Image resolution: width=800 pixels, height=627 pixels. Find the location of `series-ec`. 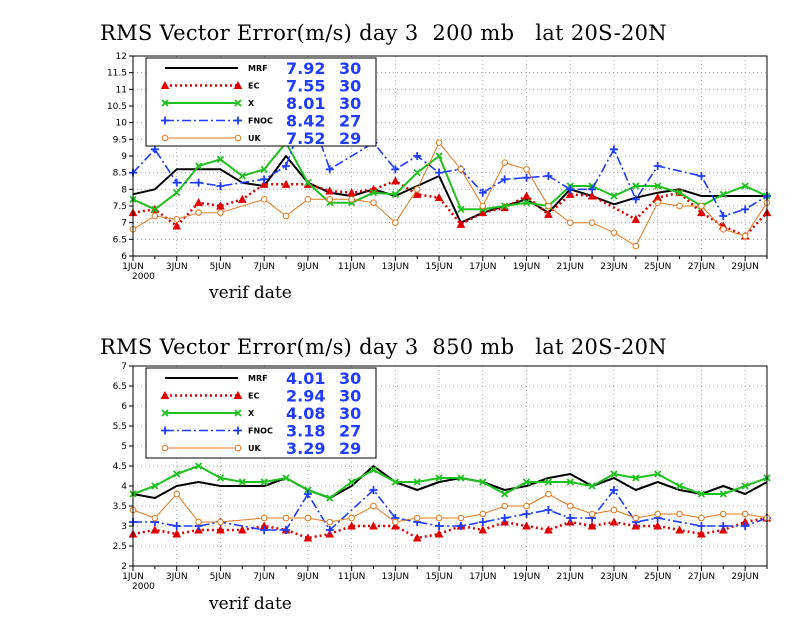

series-ec is located at coordinates (450, 208).